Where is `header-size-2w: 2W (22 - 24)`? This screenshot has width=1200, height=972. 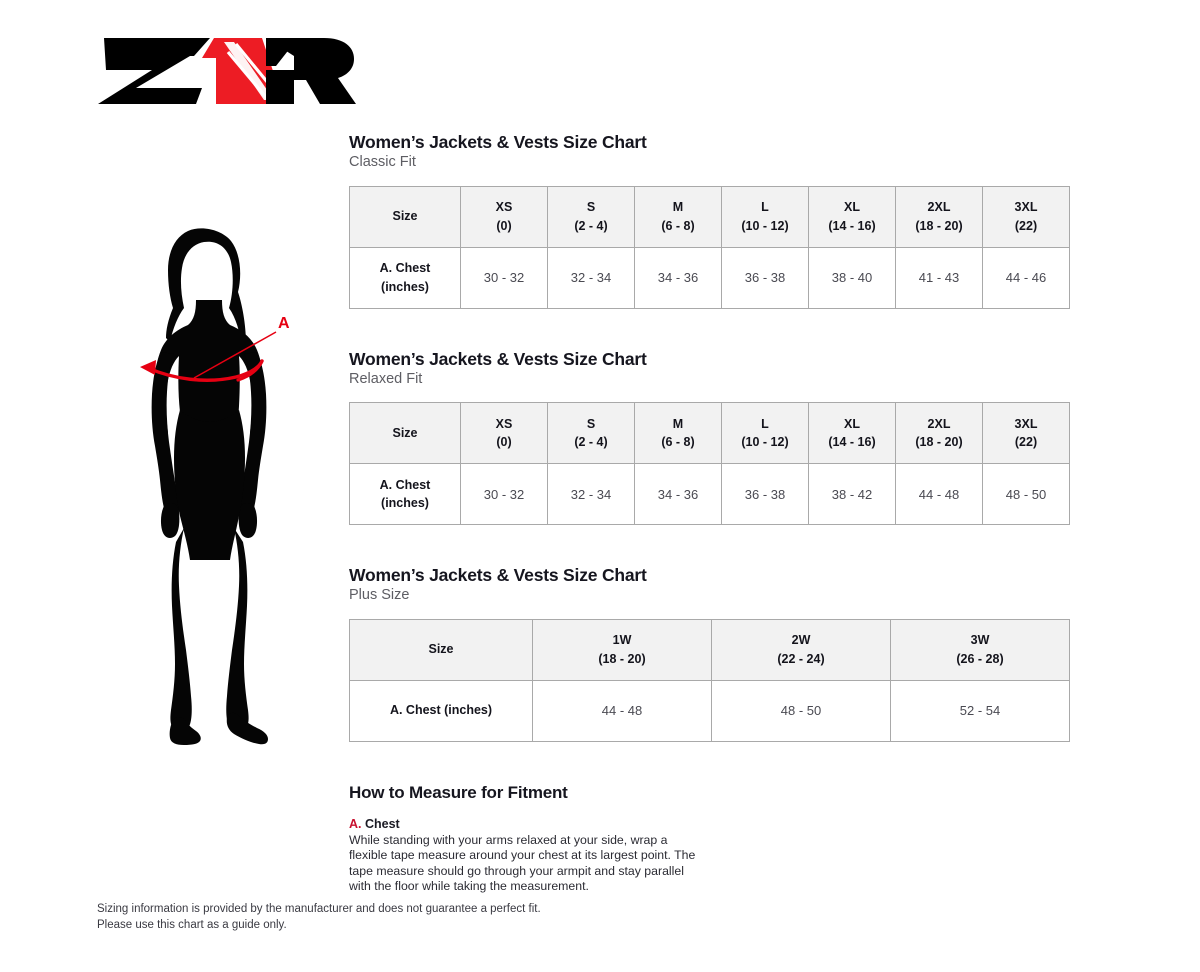
header-size-2w: 2W (22 - 24) is located at coordinates (801, 649).